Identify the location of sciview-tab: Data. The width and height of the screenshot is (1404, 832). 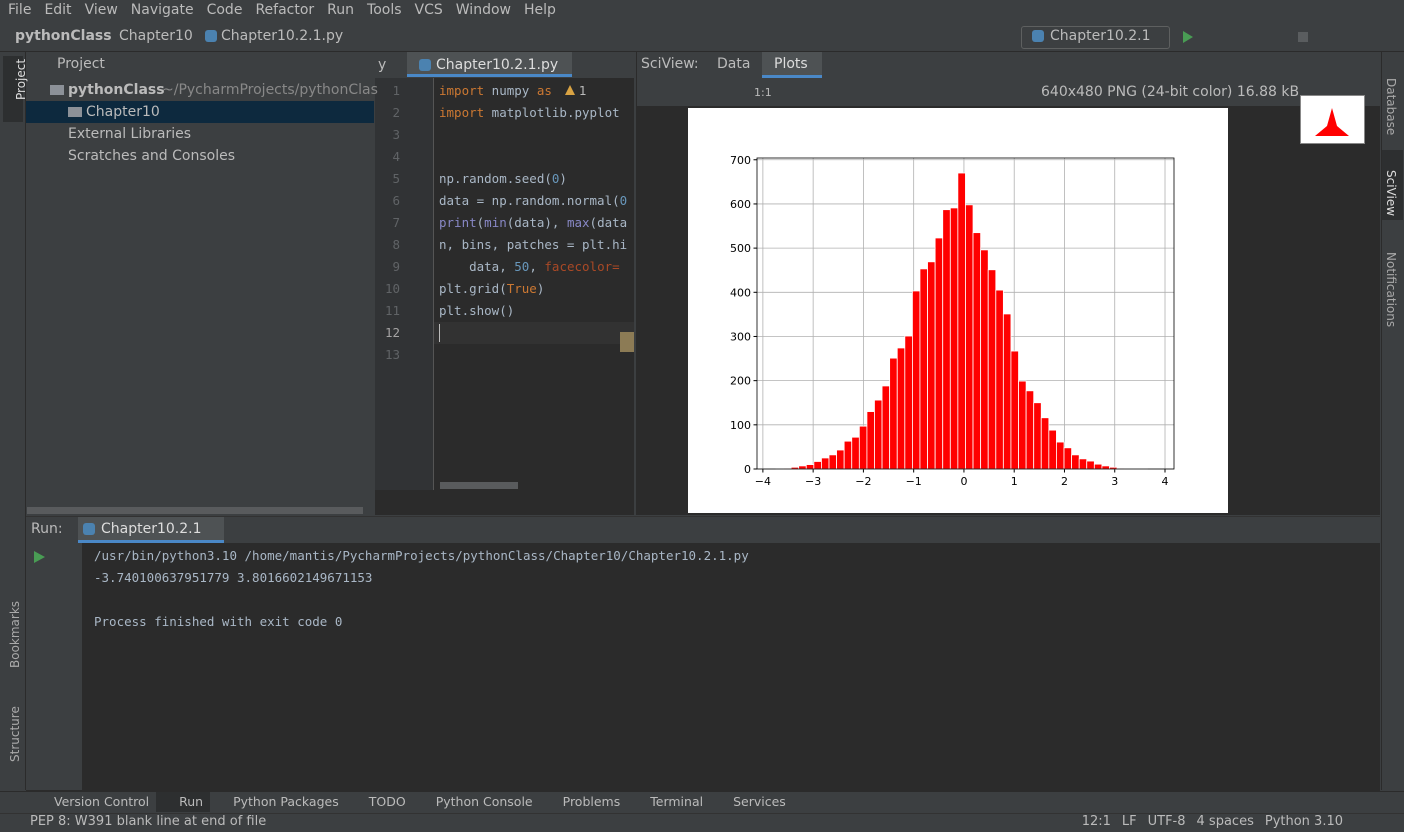
(733, 64).